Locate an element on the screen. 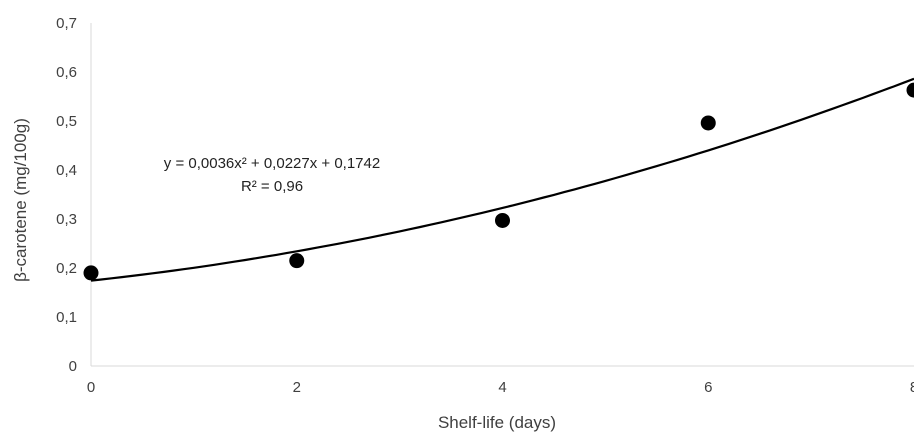 Image resolution: width=914 pixels, height=434 pixels. y-tick-label: 0,2 is located at coordinates (66, 268).